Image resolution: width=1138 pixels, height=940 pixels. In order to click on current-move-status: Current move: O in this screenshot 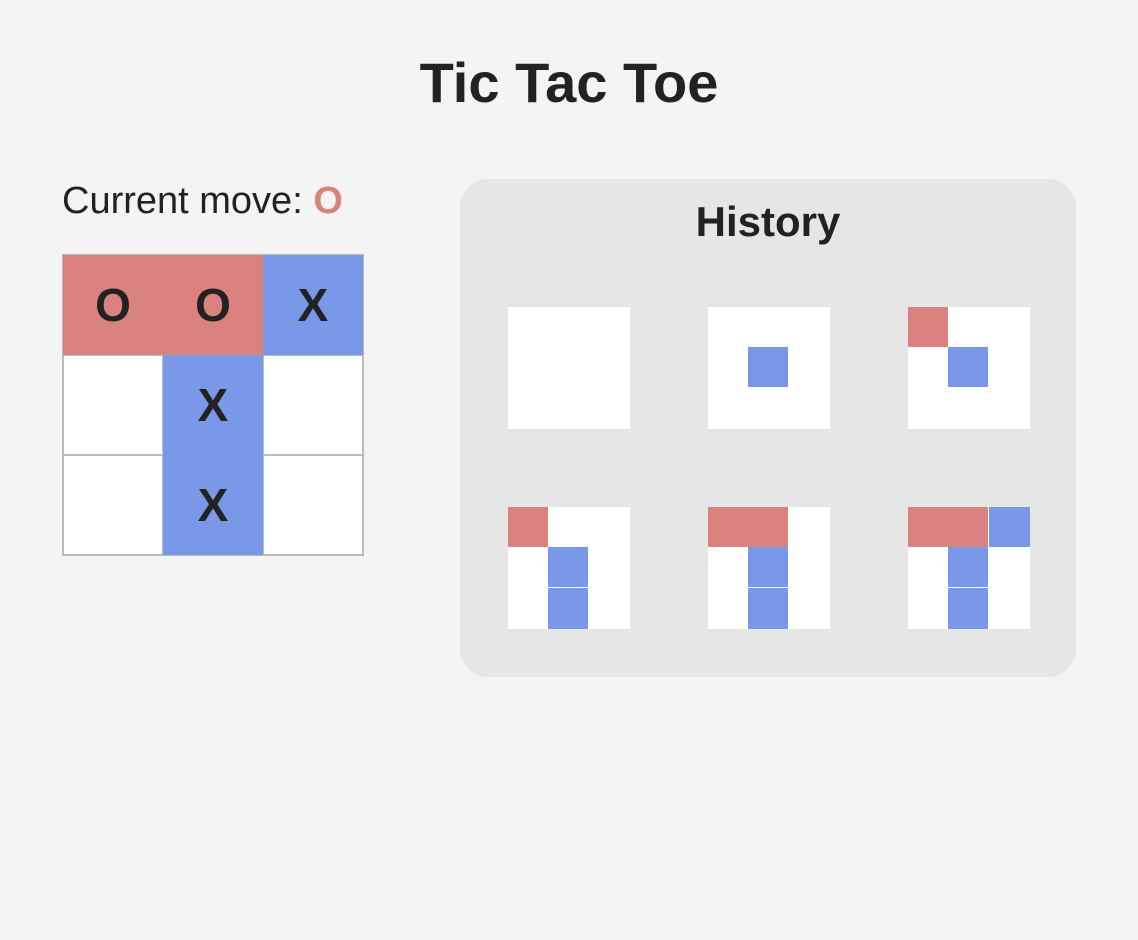, I will do `click(202, 201)`.